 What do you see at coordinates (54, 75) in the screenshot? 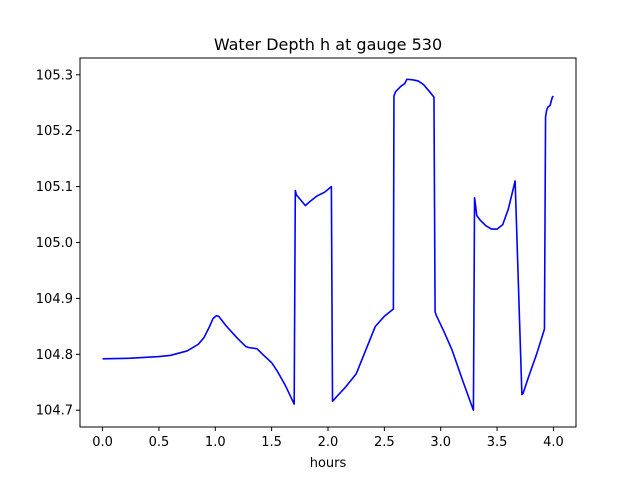
I see `y-tick-label: 105.3` at bounding box center [54, 75].